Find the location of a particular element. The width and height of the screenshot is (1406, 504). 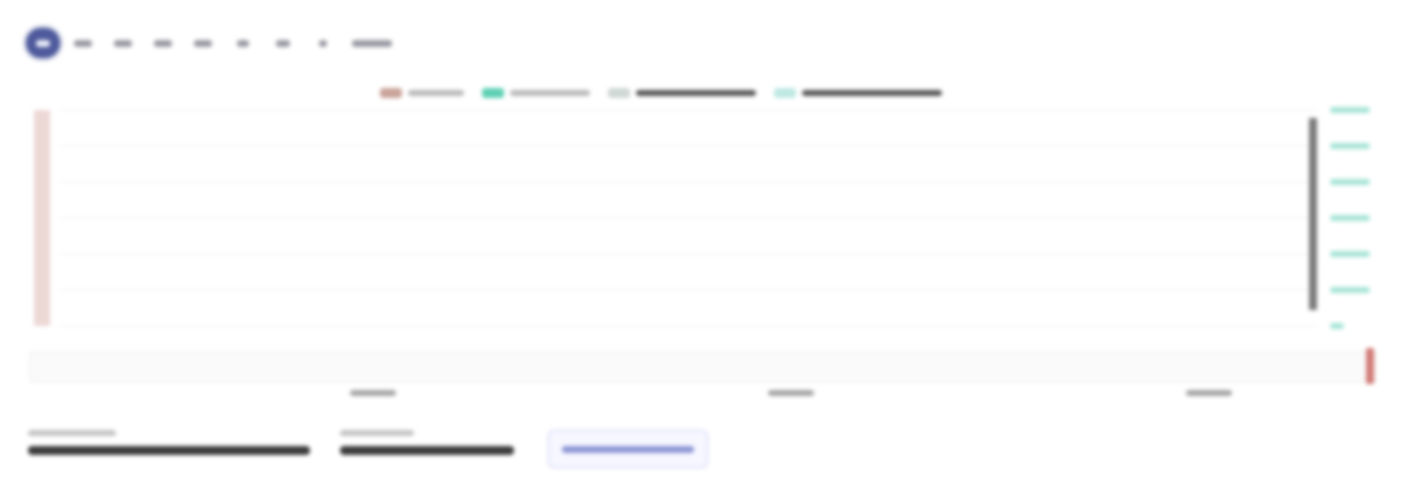

chart-legend is located at coordinates (661, 93).